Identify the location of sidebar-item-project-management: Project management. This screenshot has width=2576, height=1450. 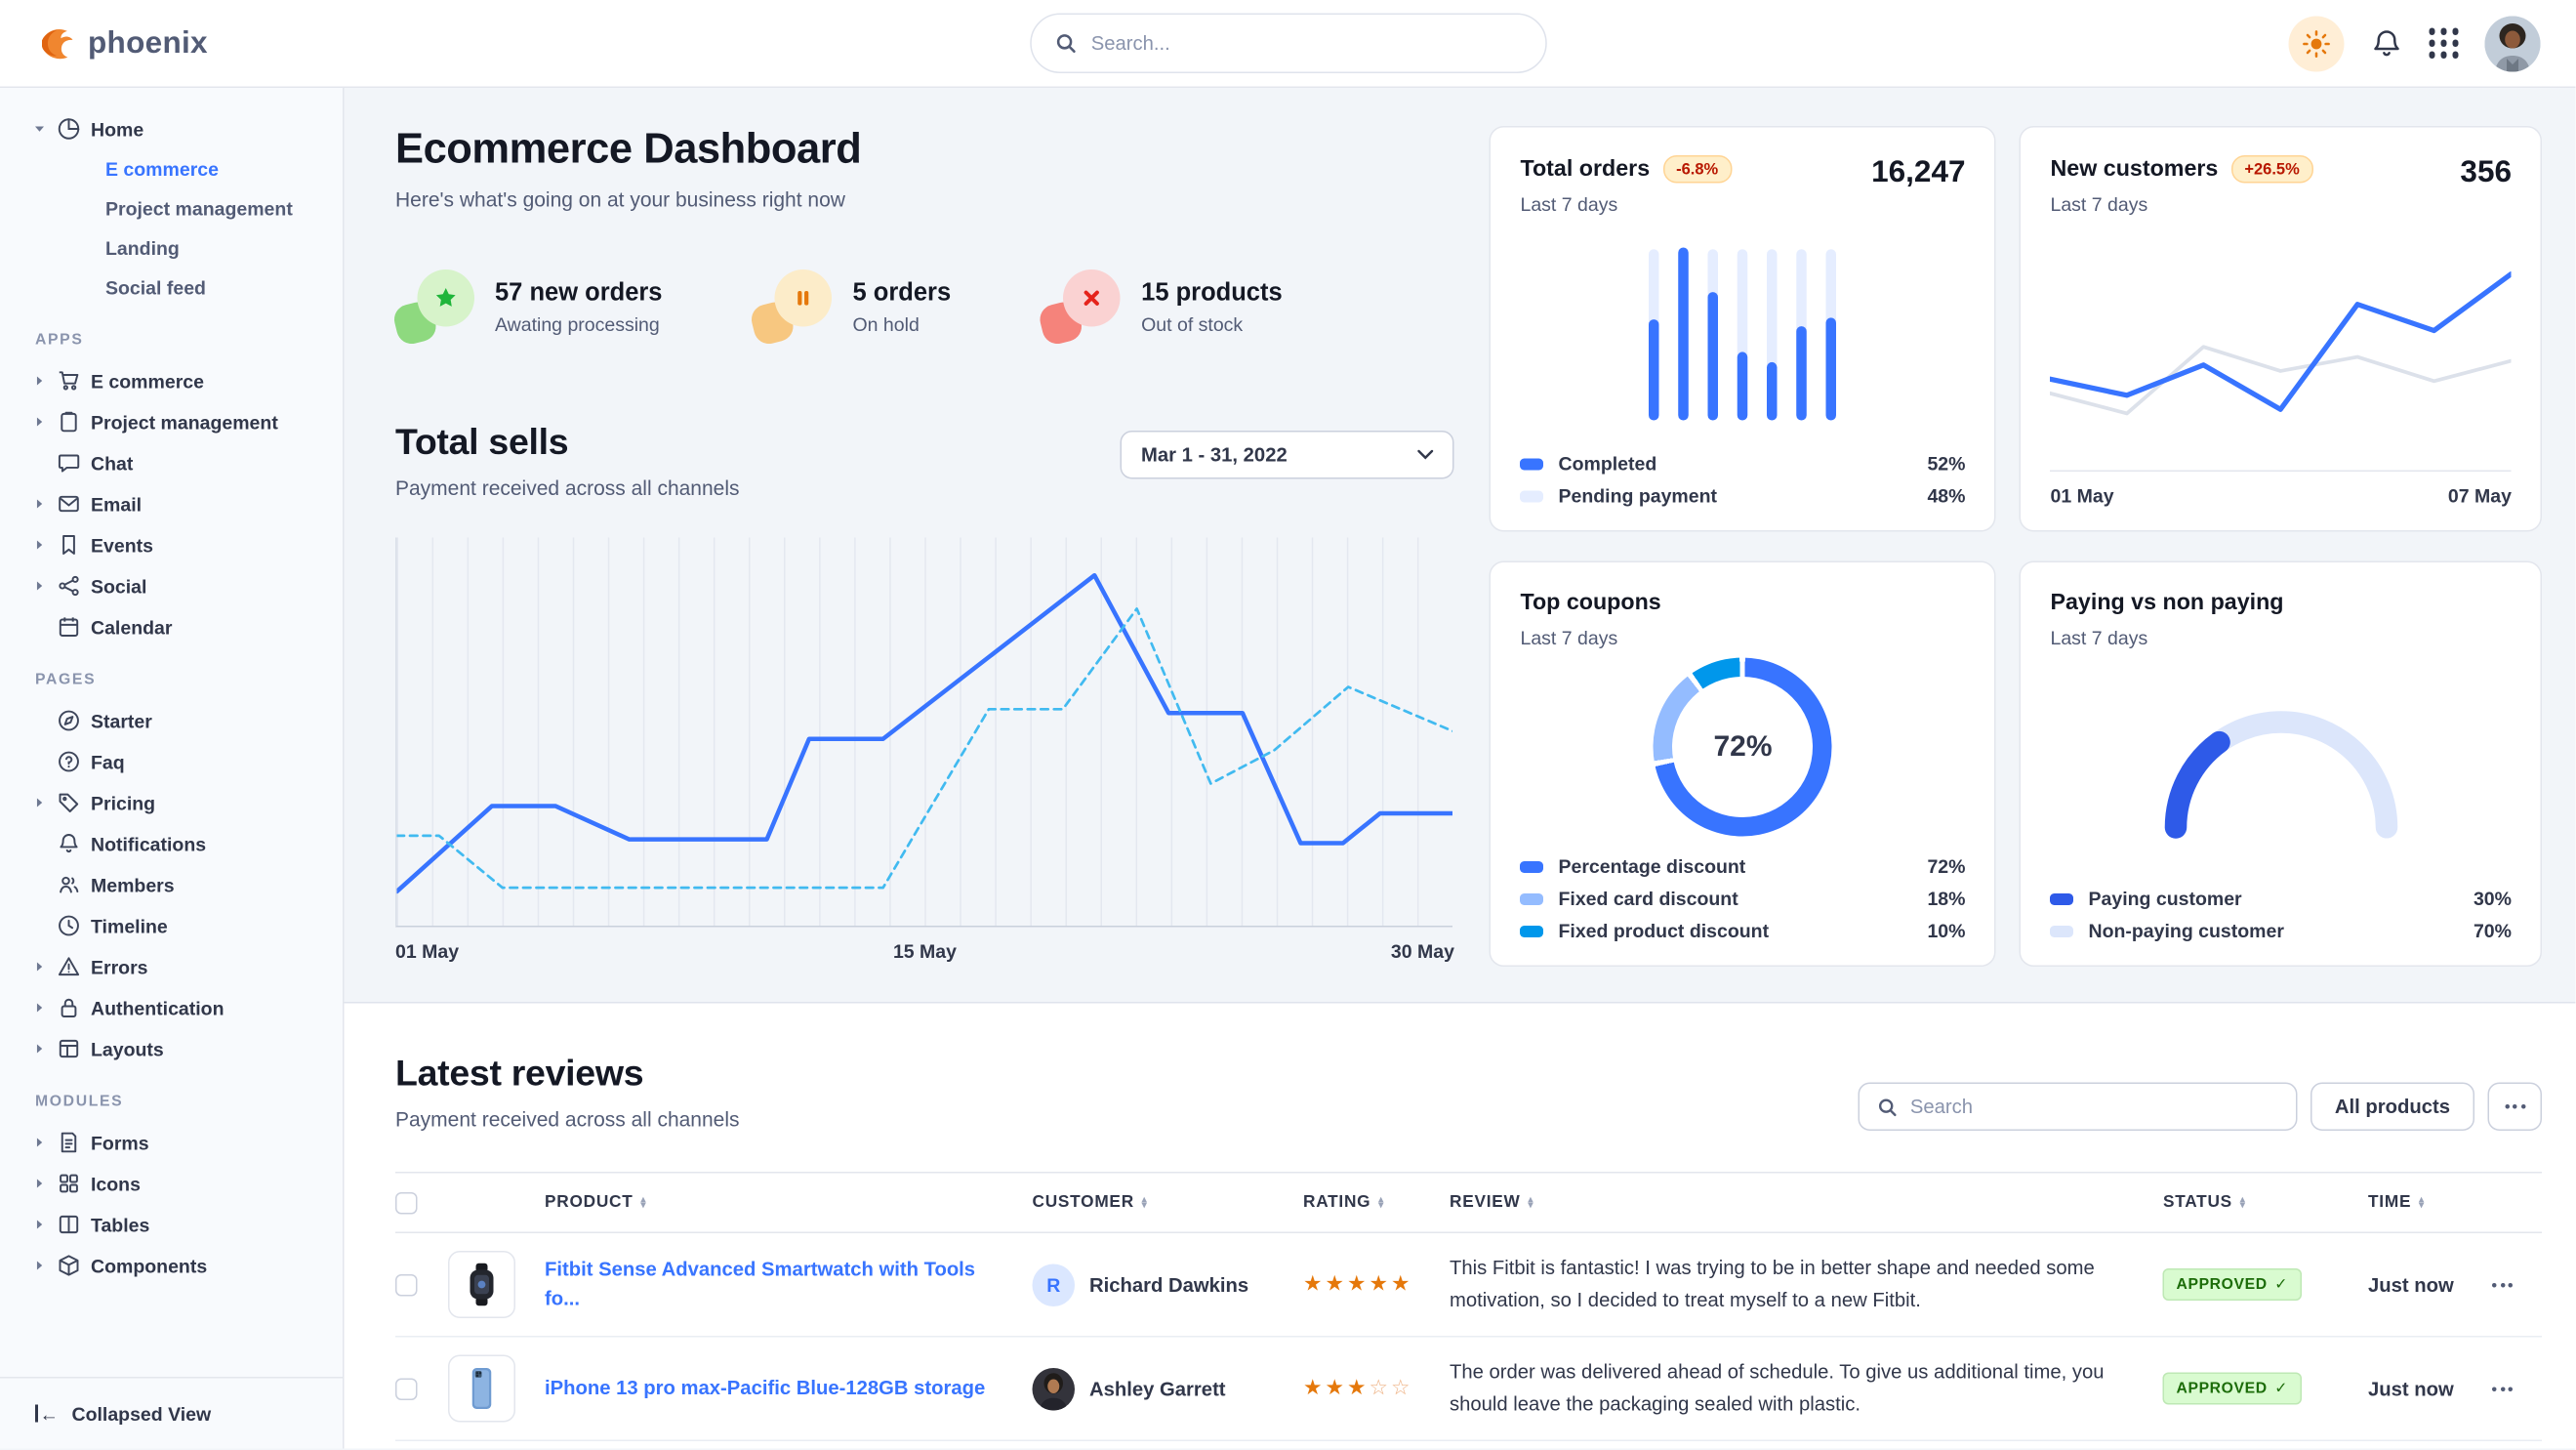
(199, 209).